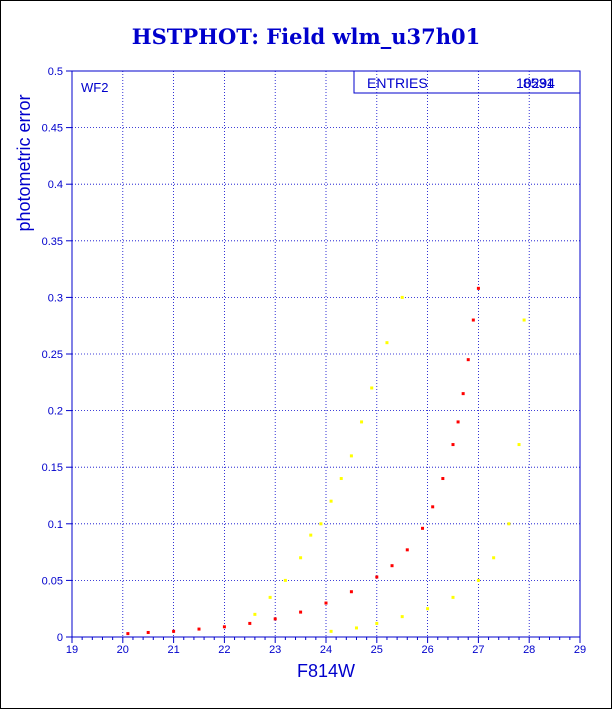  What do you see at coordinates (52, 355) in the screenshot?
I see `y-tick-label: 0.25` at bounding box center [52, 355].